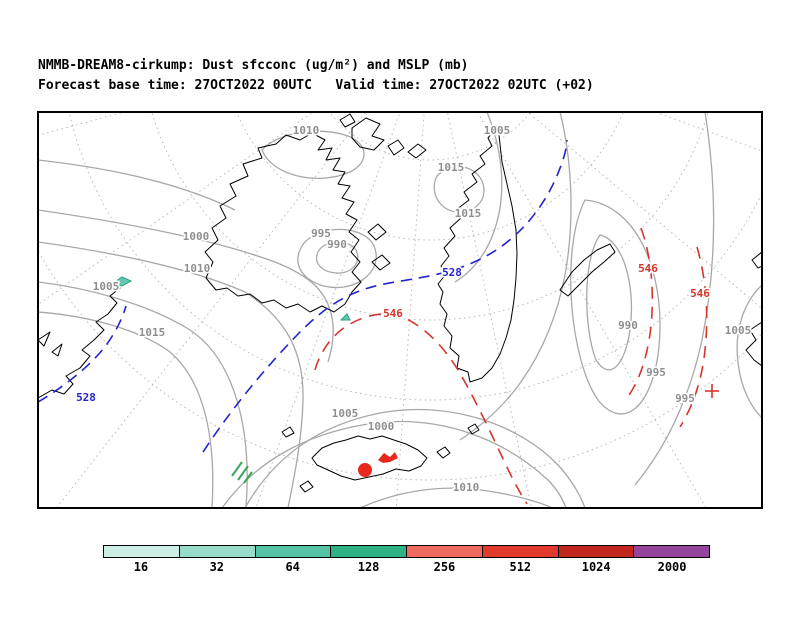 This screenshot has width=800, height=618. Describe the element at coordinates (406, 567) in the screenshot. I see `colorbar-labels: 16 32 64 128 256 512 1024 2000` at that location.